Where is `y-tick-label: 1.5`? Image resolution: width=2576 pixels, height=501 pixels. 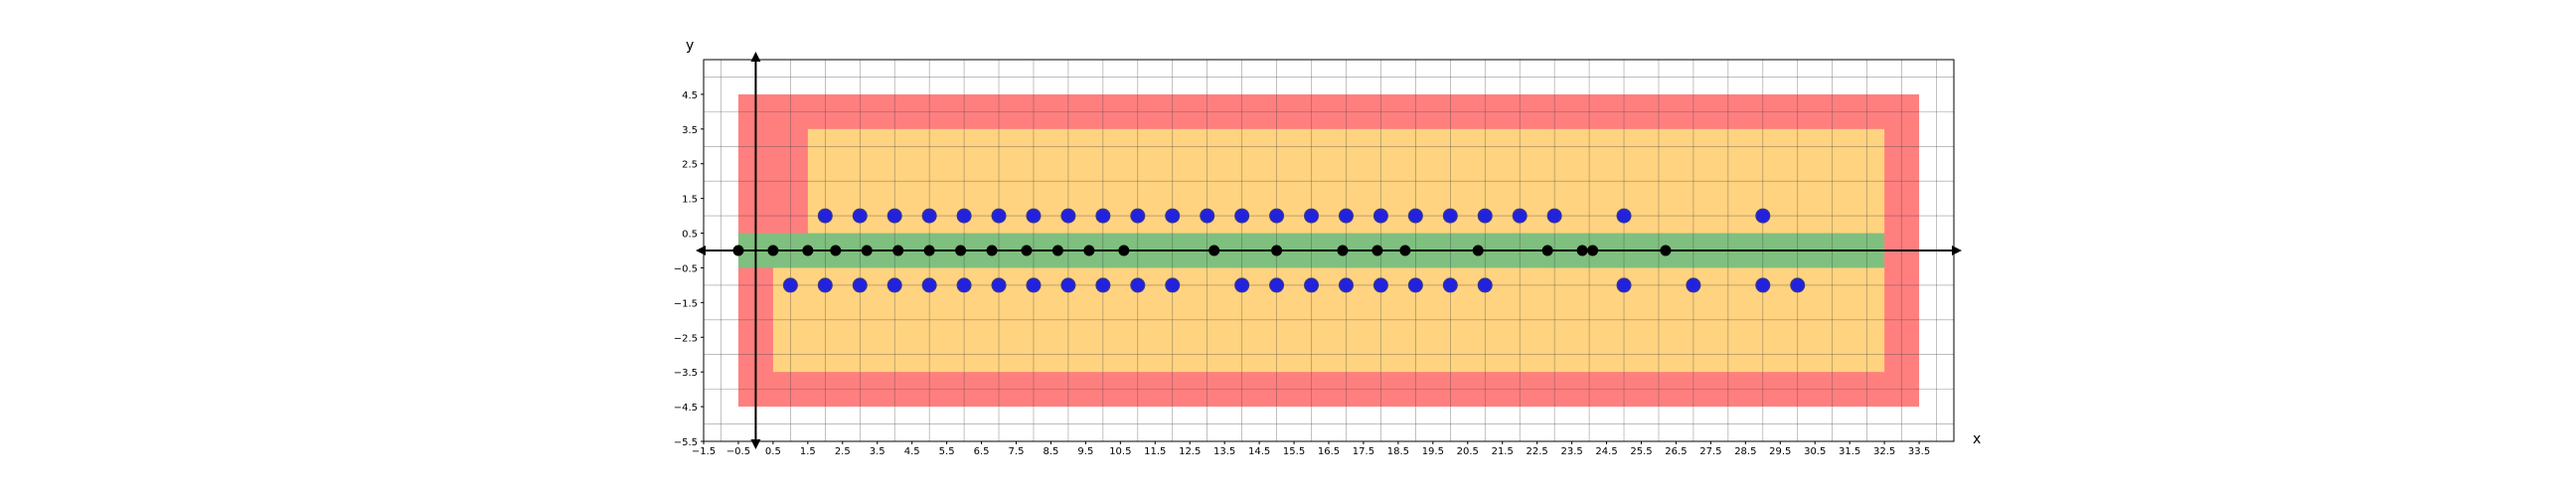 y-tick-label: 1.5 is located at coordinates (690, 200).